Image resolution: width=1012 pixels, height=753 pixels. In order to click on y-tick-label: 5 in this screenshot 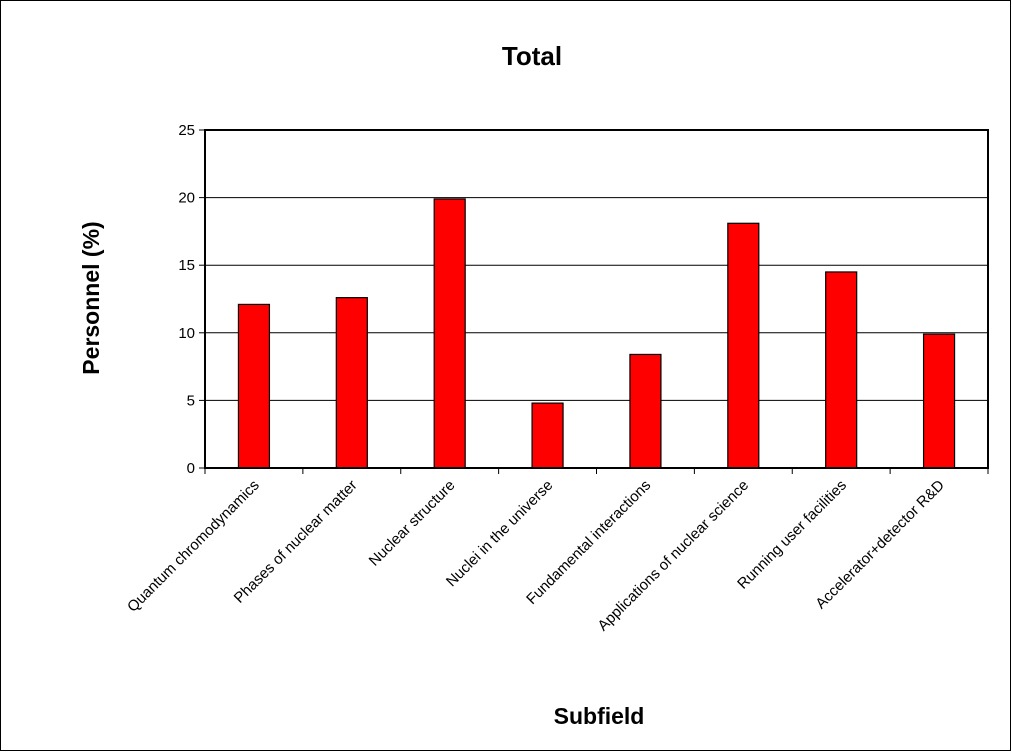, I will do `click(191, 400)`.